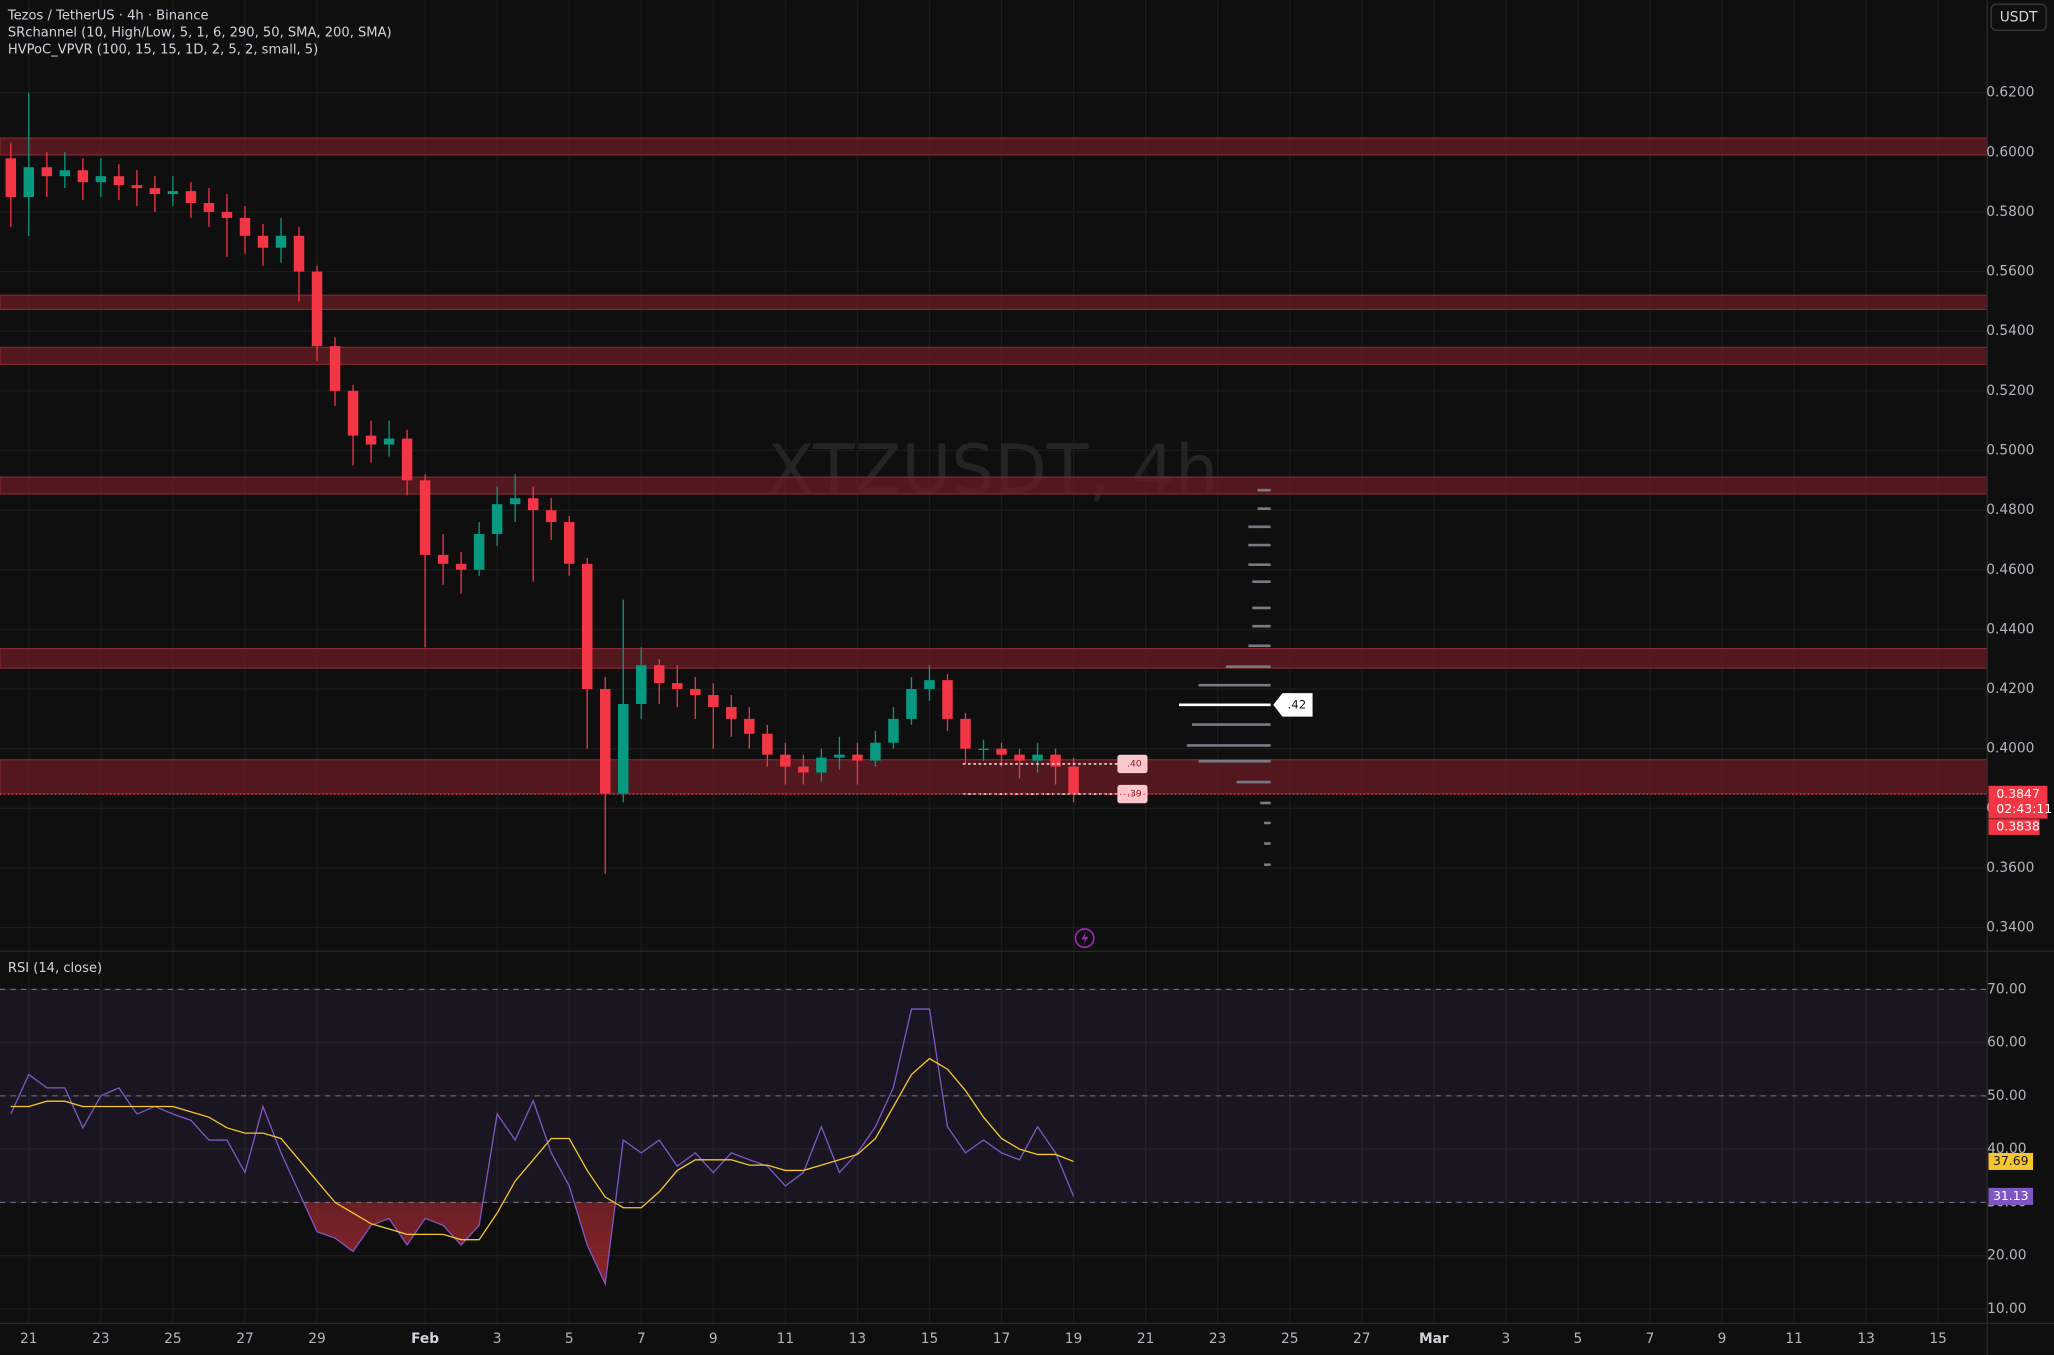 The height and width of the screenshot is (1355, 2054). I want to click on y-tick-label: 0.4800, so click(2010, 510).